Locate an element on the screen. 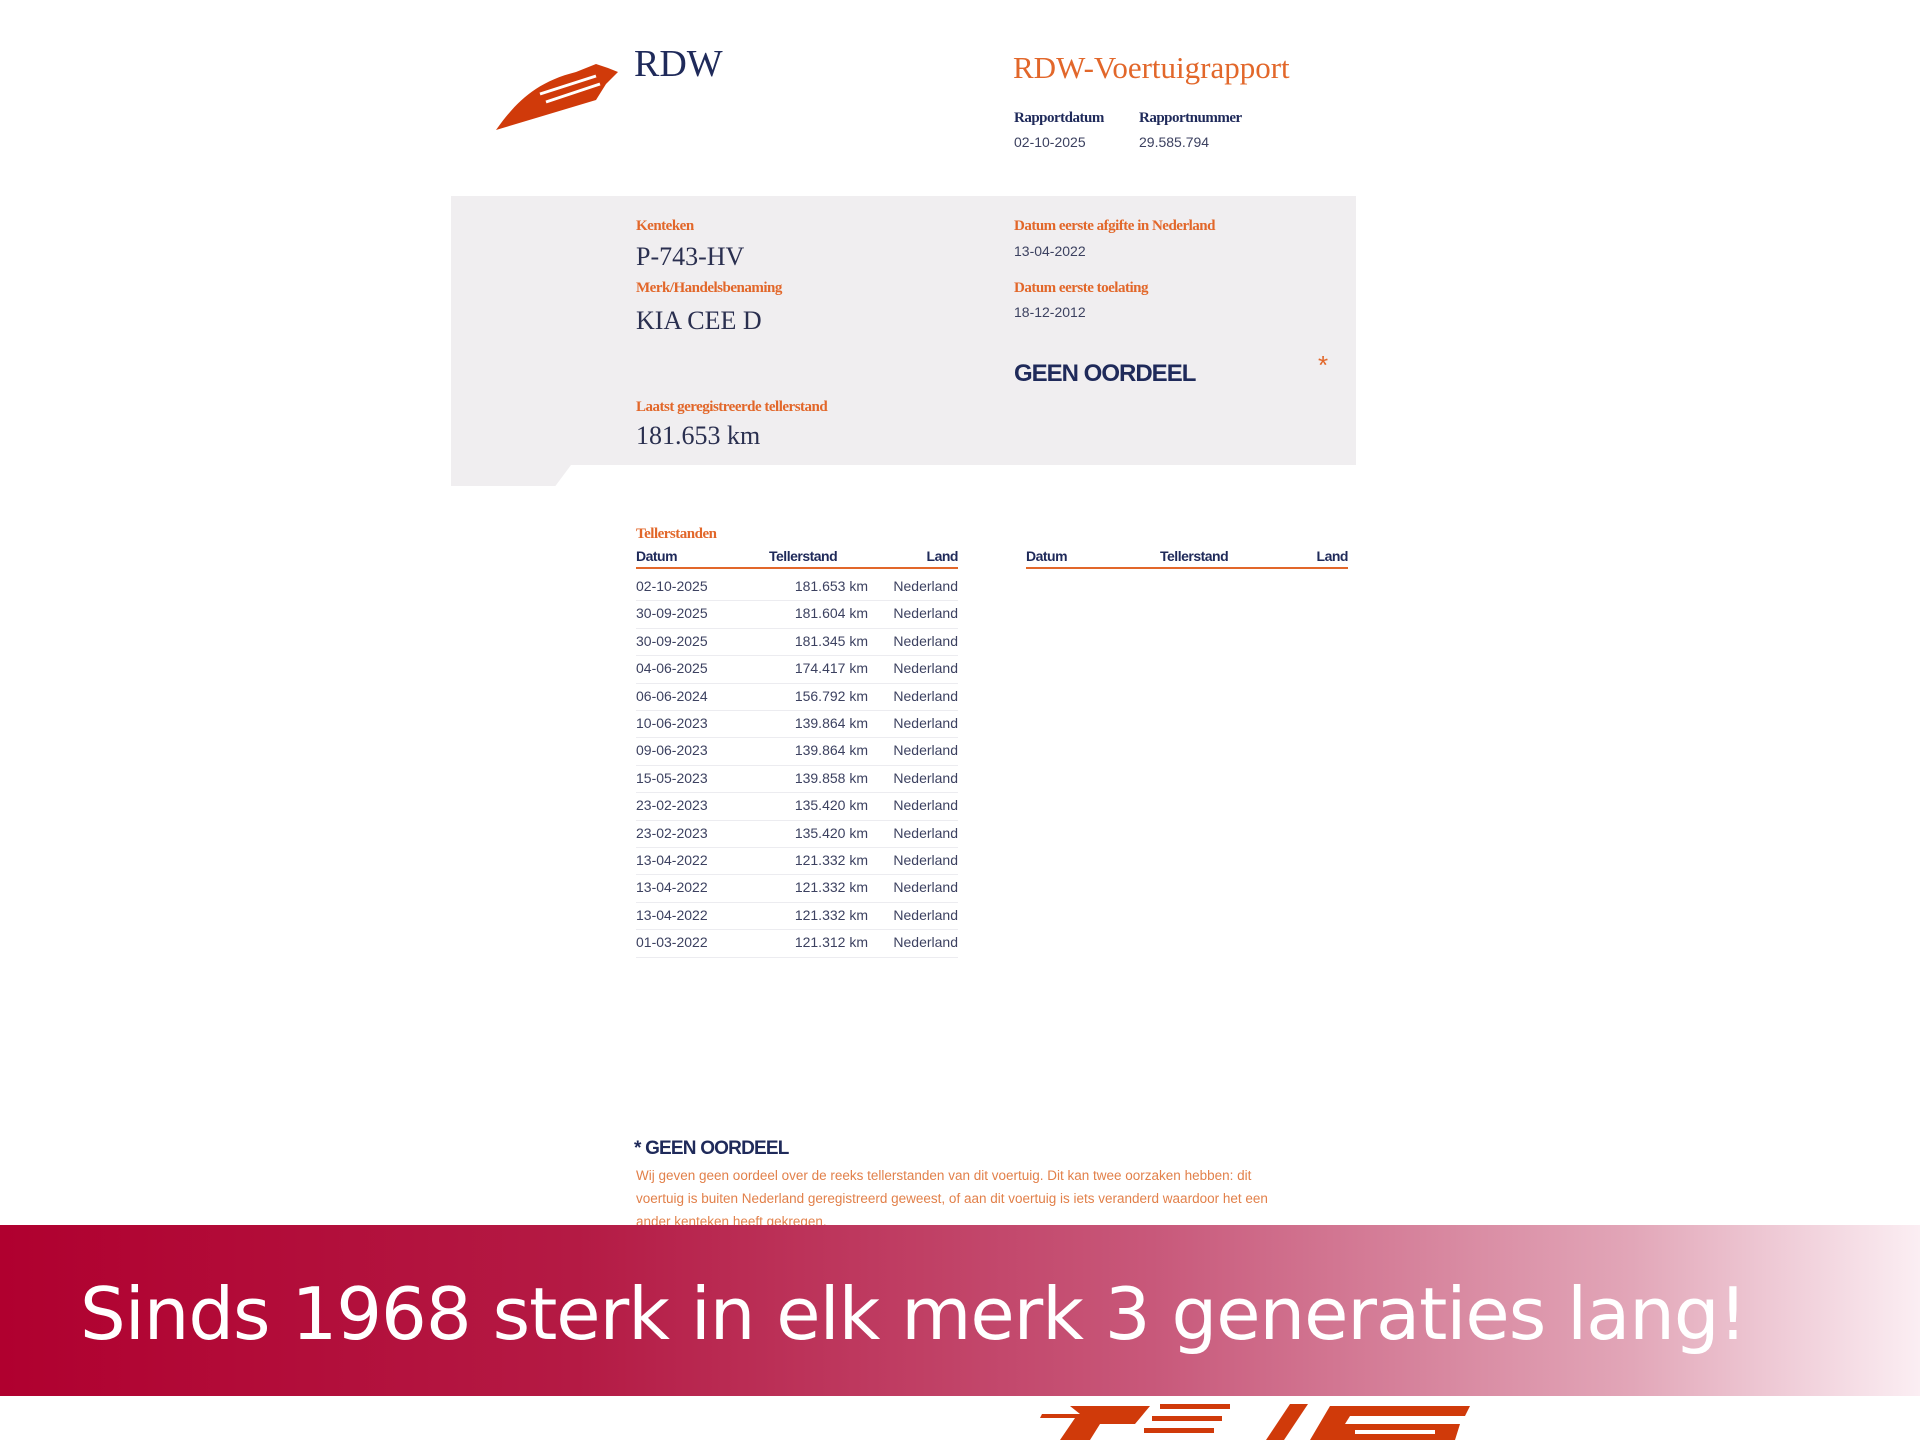 This screenshot has width=1920, height=1440. cell-date: 15-05-2023 is located at coordinates (672, 777).